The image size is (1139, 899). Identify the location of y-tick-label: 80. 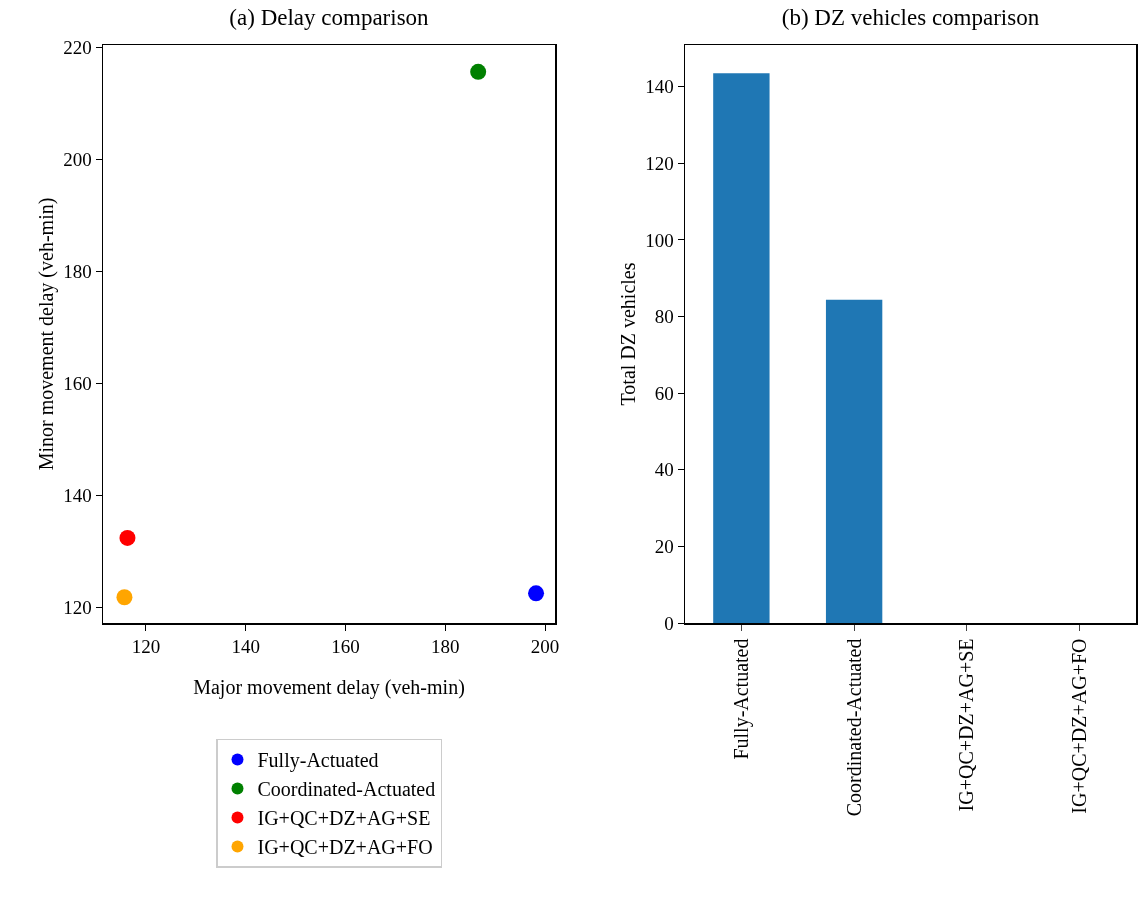
(664, 317).